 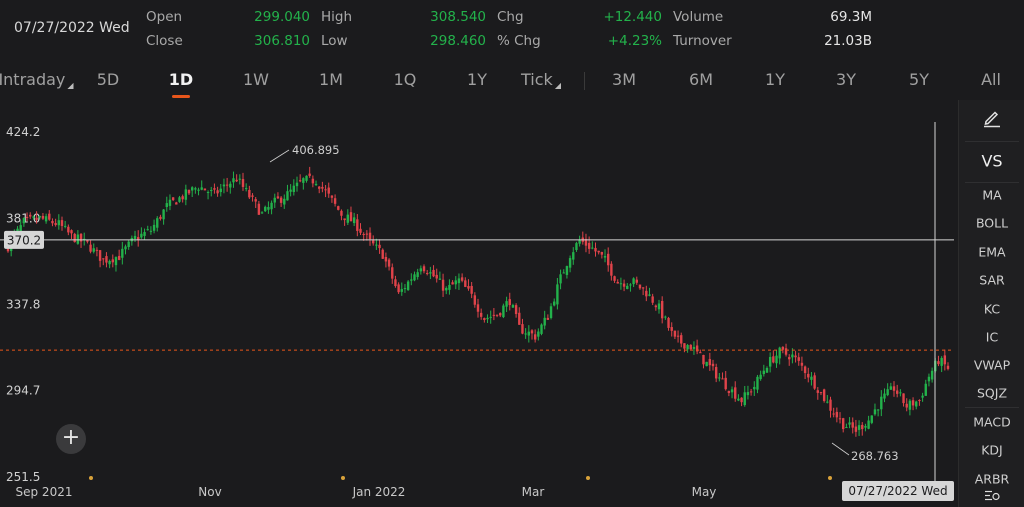 I want to click on indicator-macd: MACD, so click(x=992, y=422).